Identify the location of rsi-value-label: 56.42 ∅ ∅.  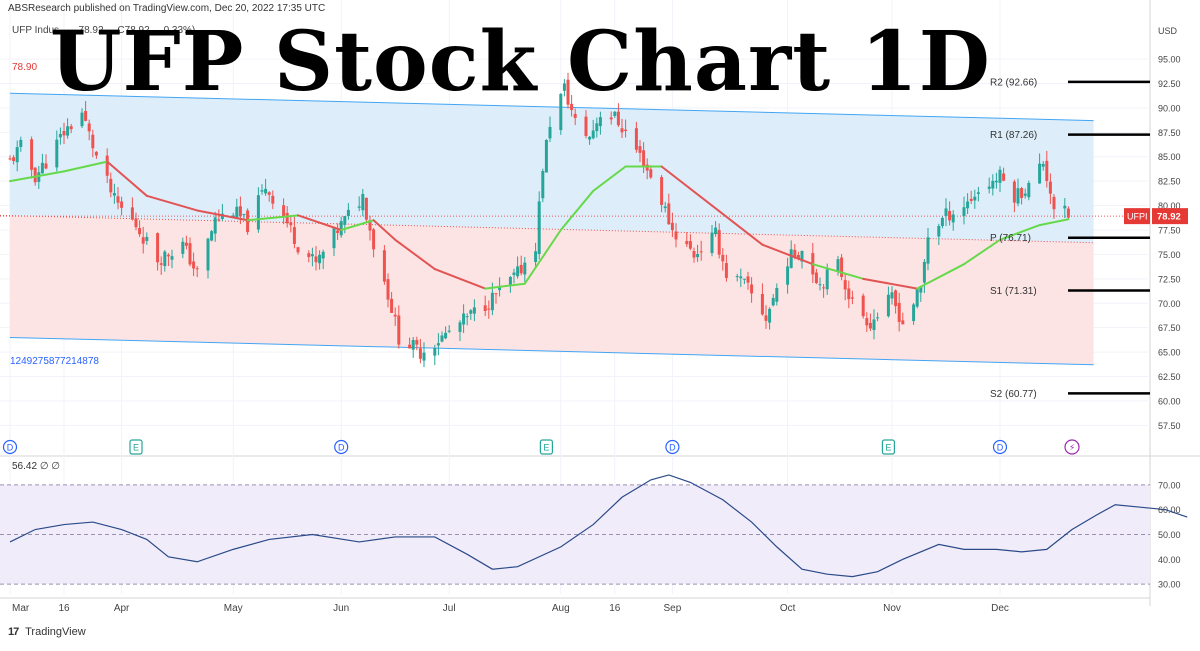
(36, 466).